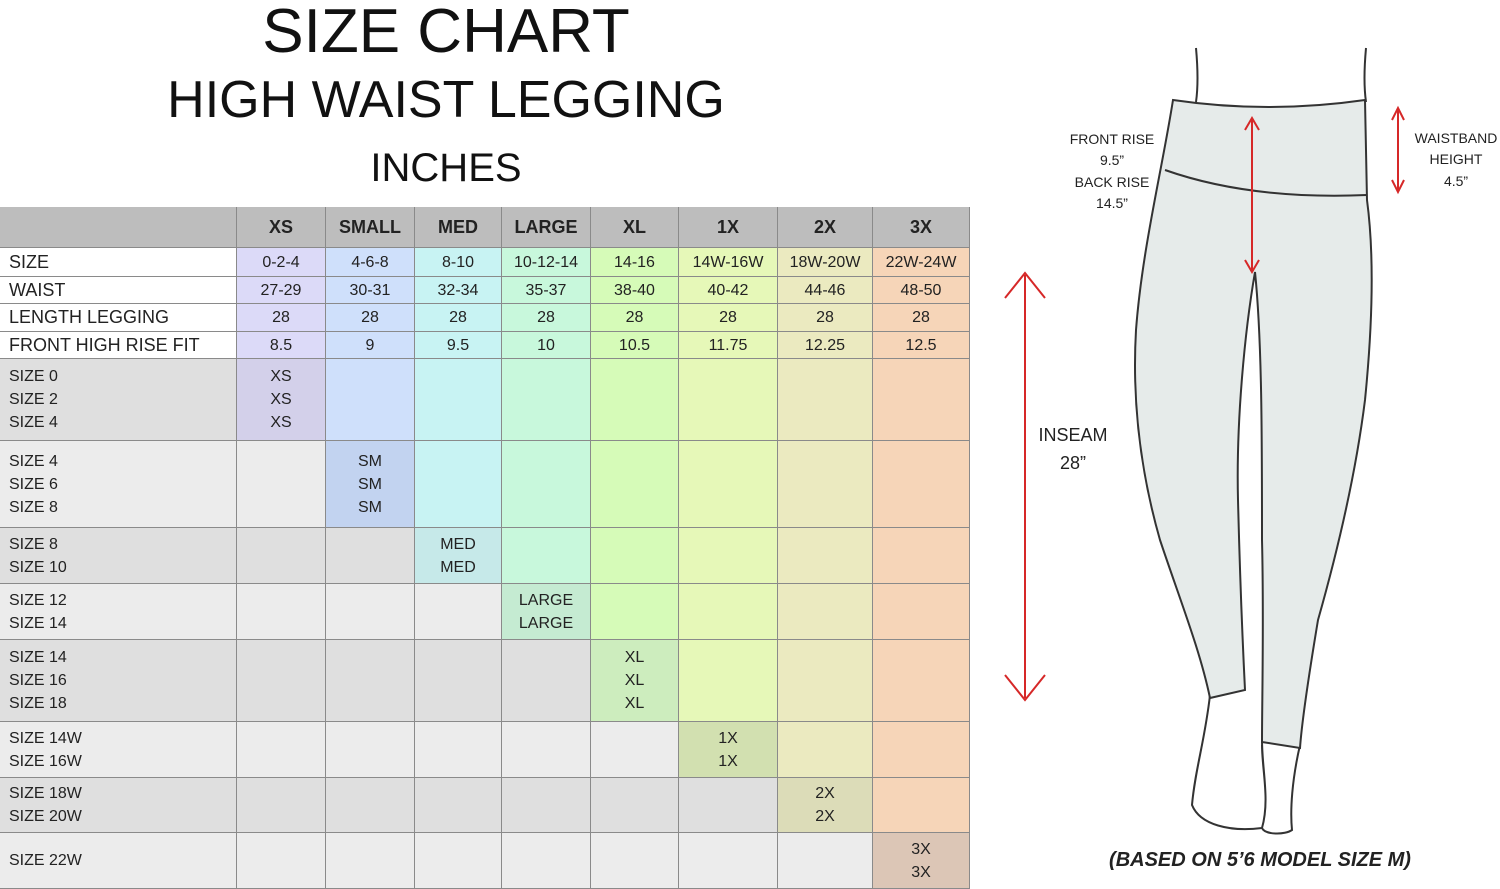 The image size is (1500, 889). I want to click on measurement-value: 8.5, so click(281, 345).